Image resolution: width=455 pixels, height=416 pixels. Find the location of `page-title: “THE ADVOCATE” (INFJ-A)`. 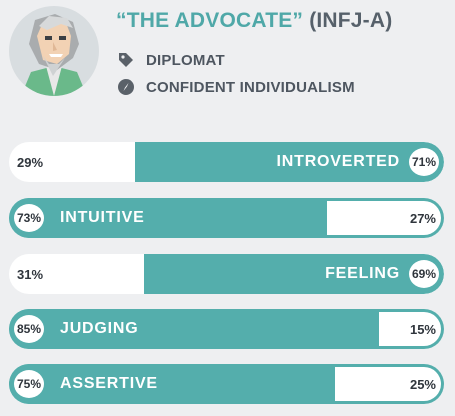

page-title: “THE ADVOCATE” (INFJ-A) is located at coordinates (254, 21).